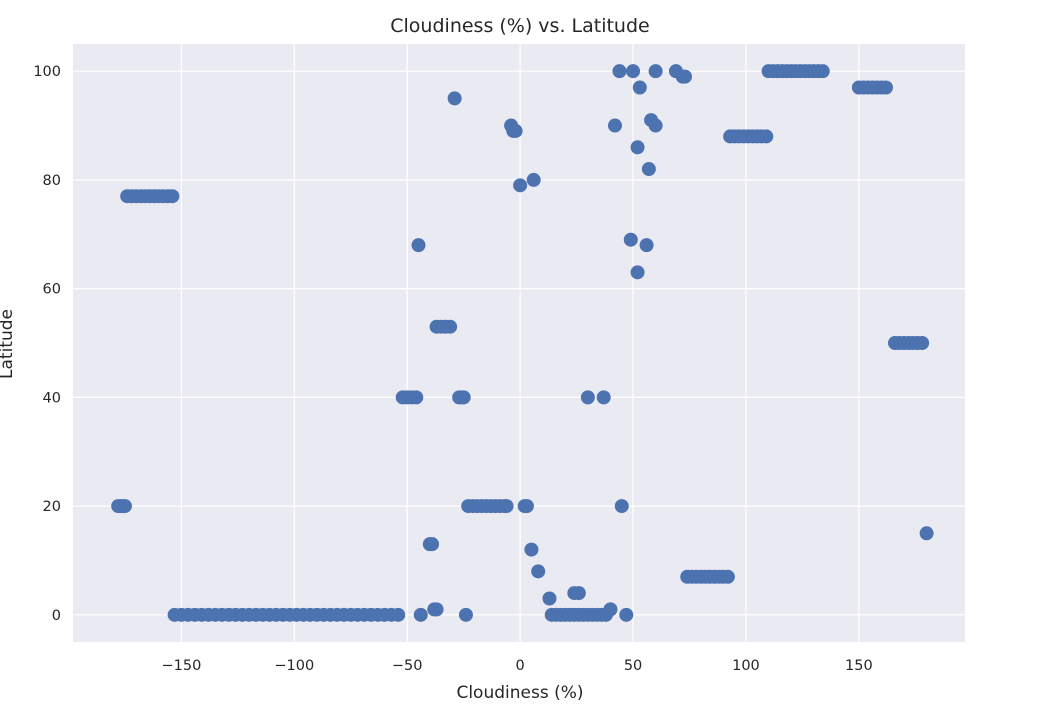 This screenshot has width=1062, height=722. What do you see at coordinates (52, 398) in the screenshot?
I see `y-tick-label: 40` at bounding box center [52, 398].